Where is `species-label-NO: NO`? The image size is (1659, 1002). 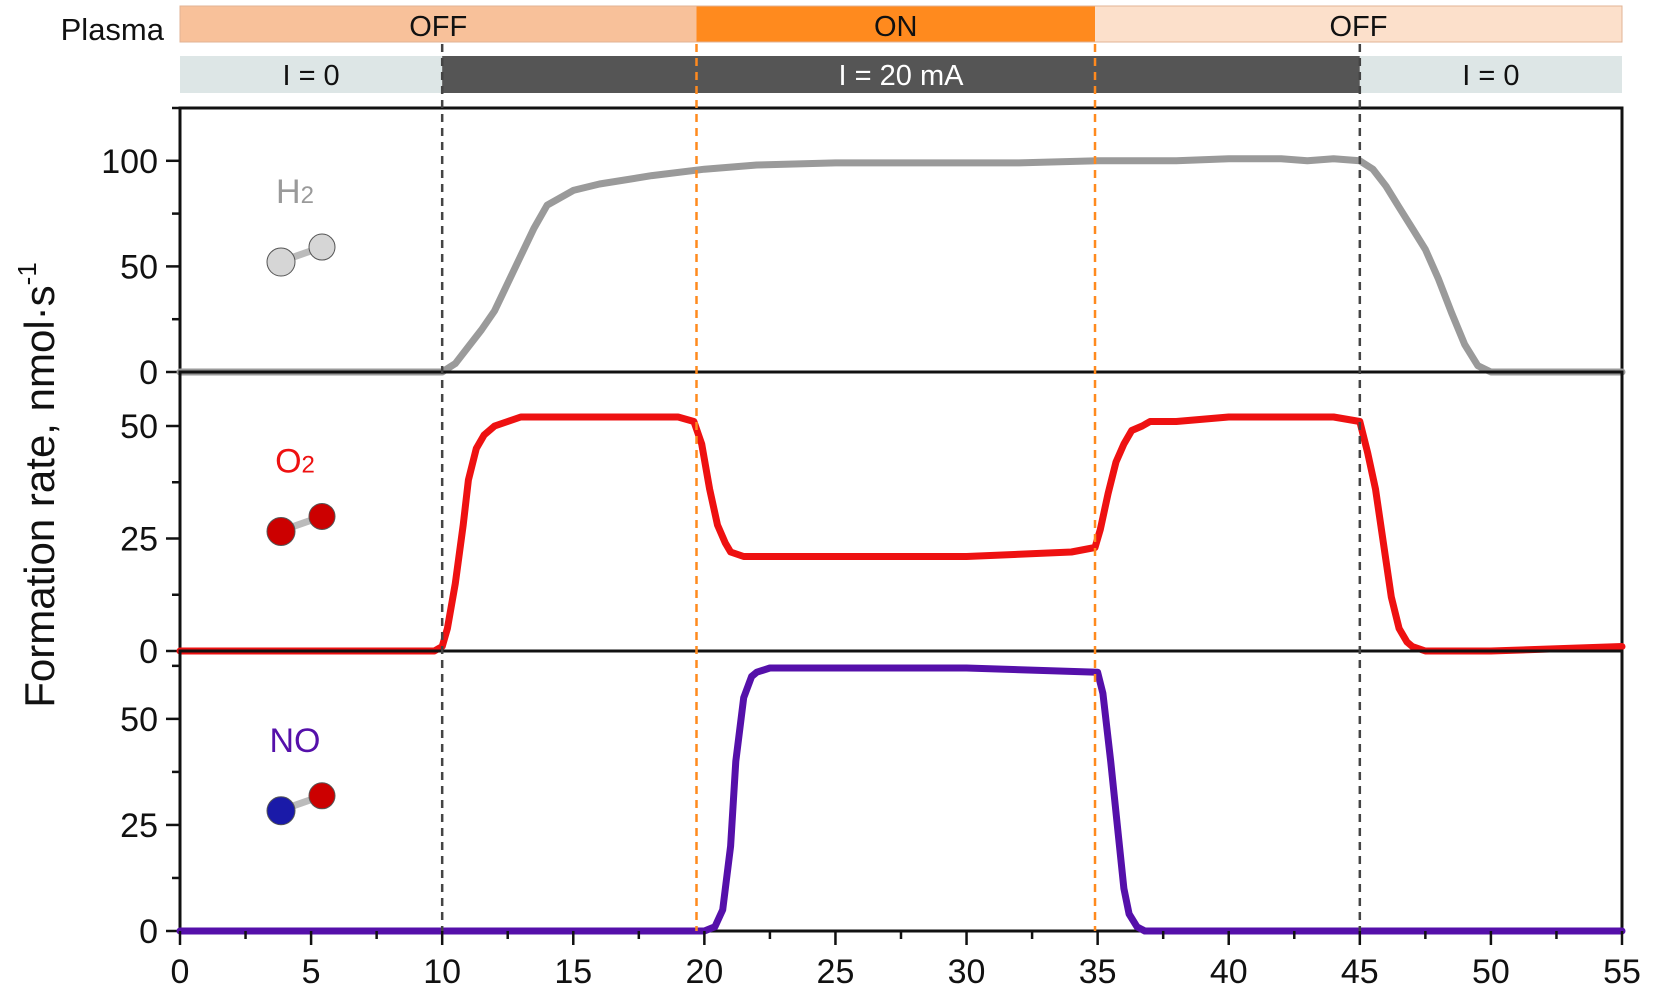 species-label-NO: NO is located at coordinates (295, 741).